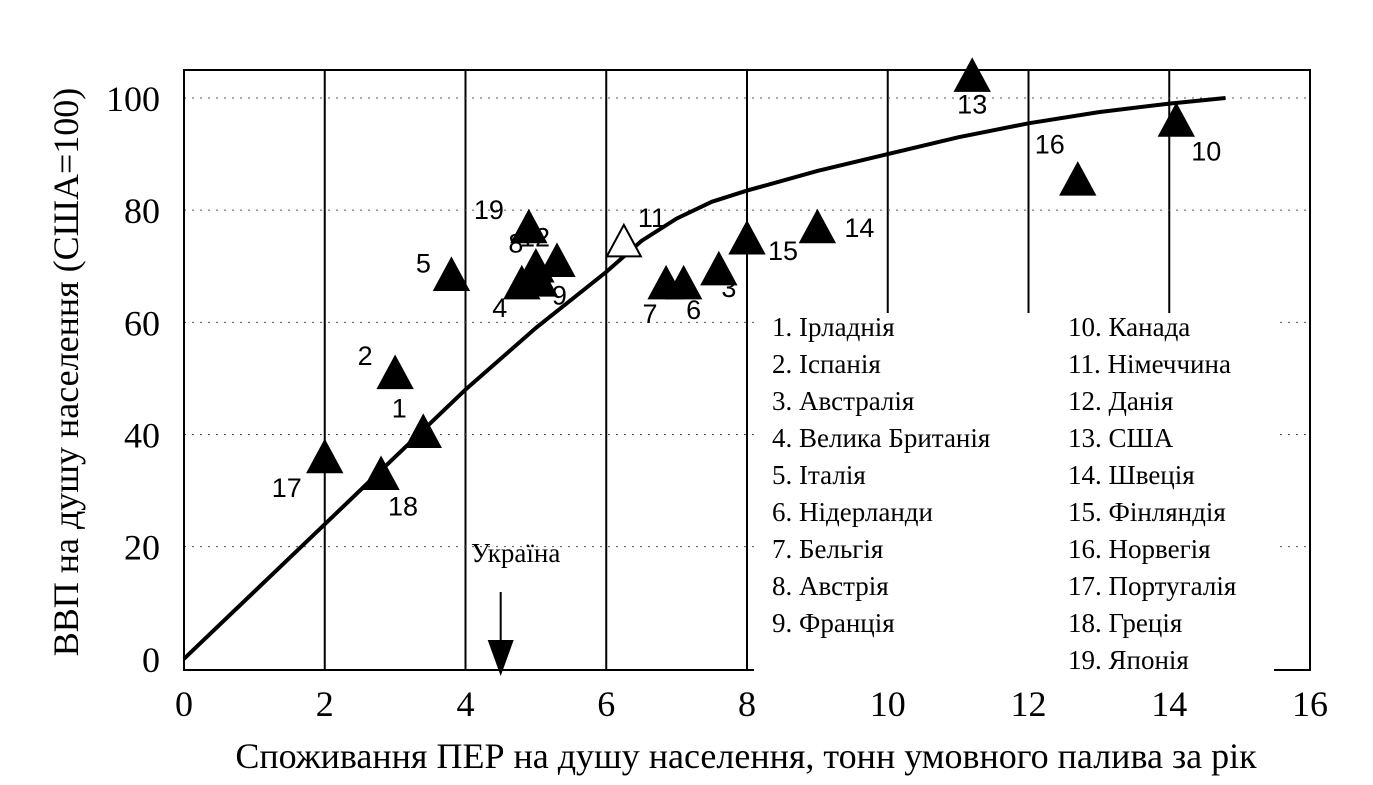  What do you see at coordinates (859, 228) in the screenshot?
I see `point-label-14: 14` at bounding box center [859, 228].